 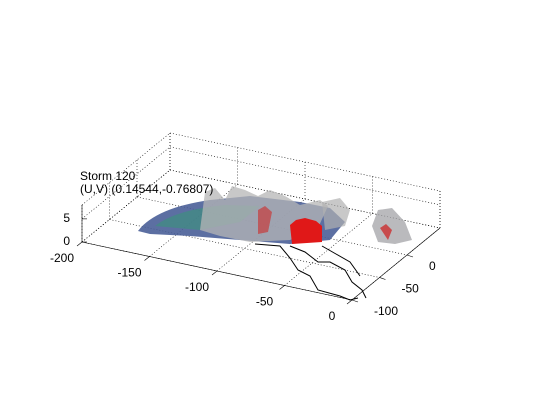 I want to click on x-tick-label: -200, so click(x=62, y=258).